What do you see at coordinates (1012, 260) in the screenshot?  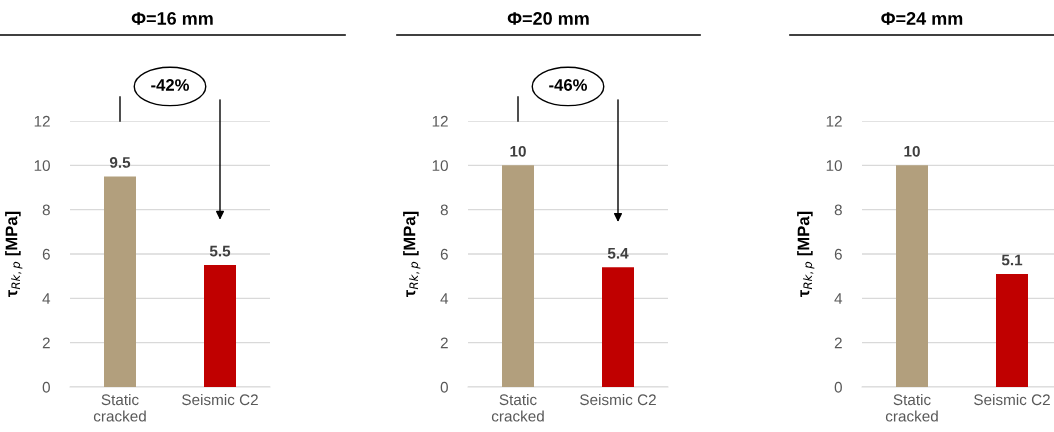 I see `data-label: 5.1` at bounding box center [1012, 260].